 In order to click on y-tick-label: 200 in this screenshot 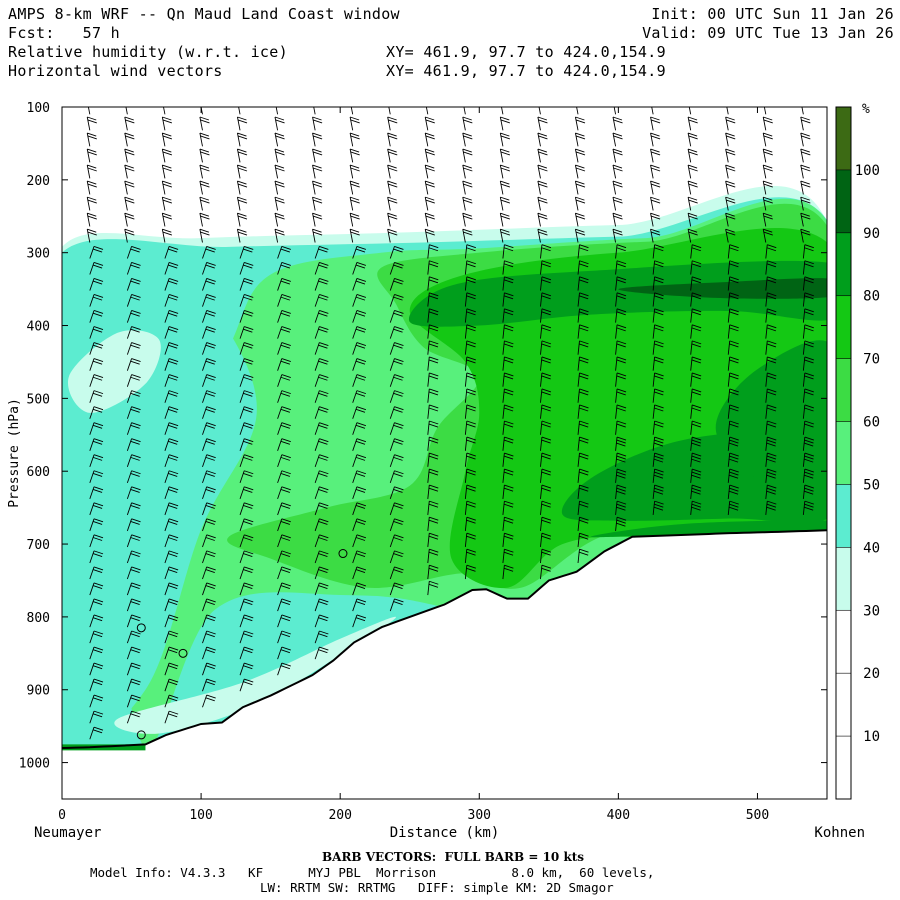, I will do `click(38, 181)`.